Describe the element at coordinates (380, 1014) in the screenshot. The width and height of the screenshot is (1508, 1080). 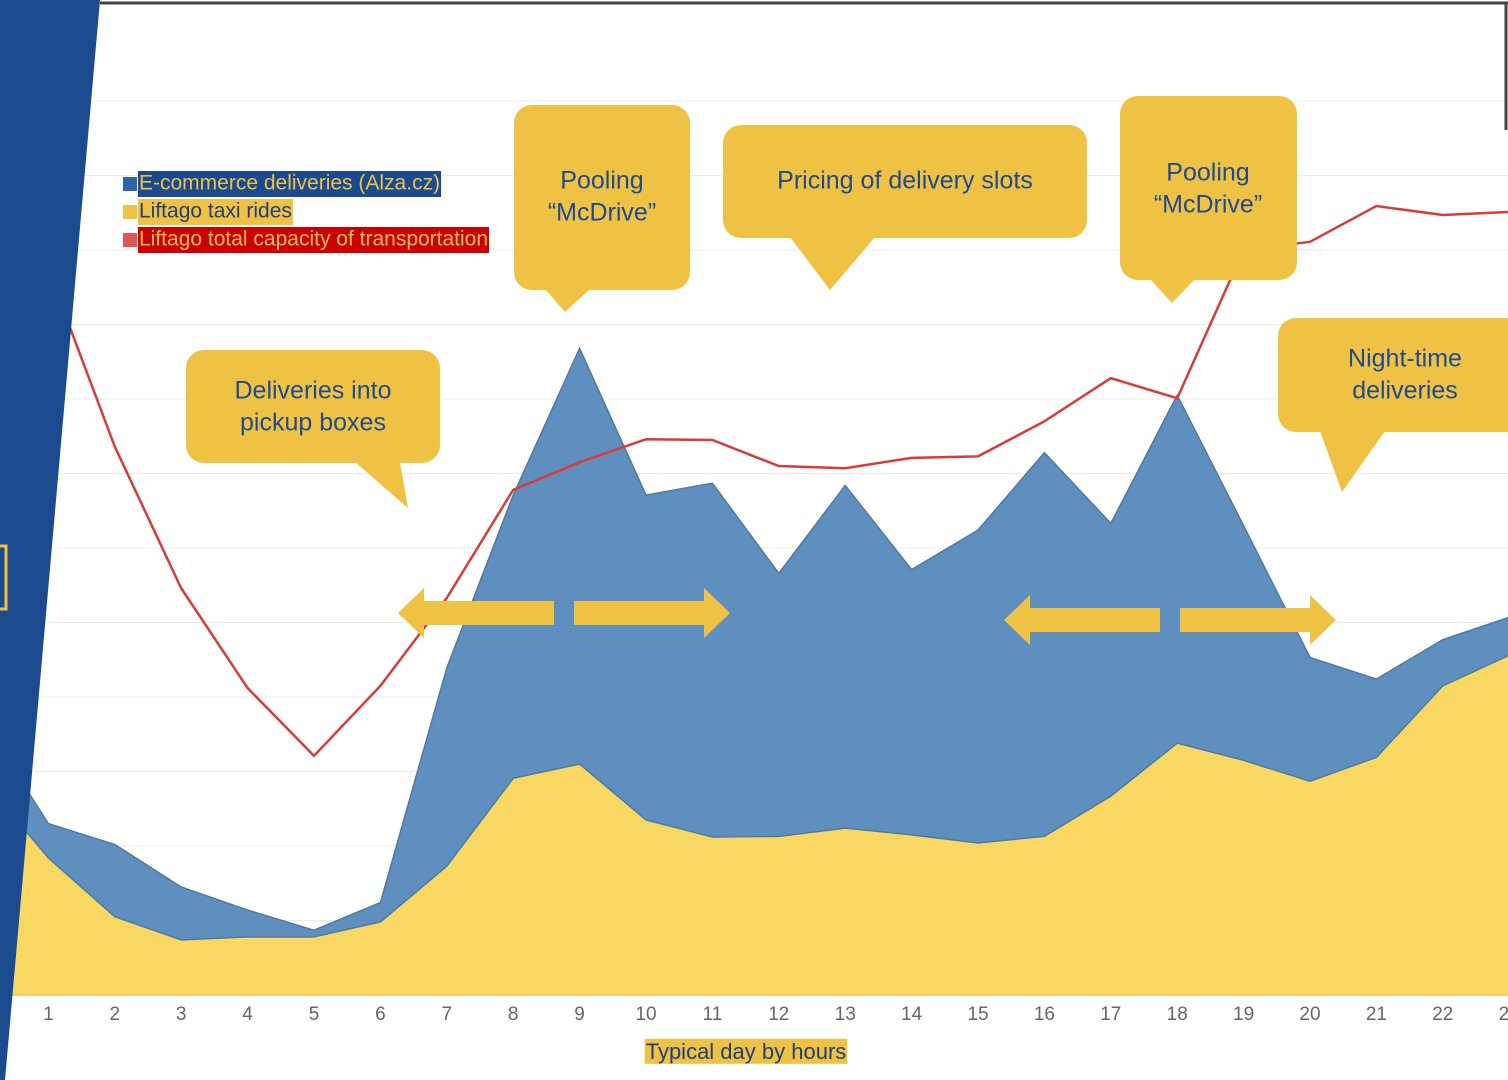
I see `x-tick-label: 6` at that location.